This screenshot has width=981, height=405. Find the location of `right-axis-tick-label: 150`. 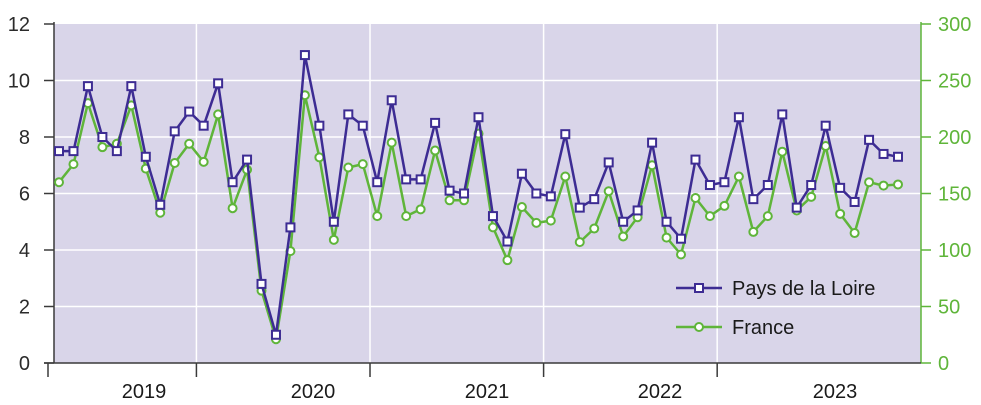

right-axis-tick-label: 150 is located at coordinates (954, 195).